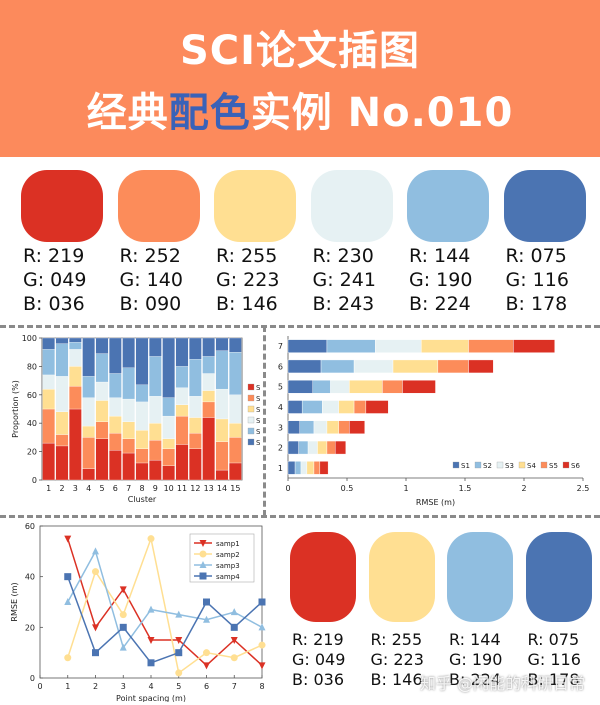  What do you see at coordinates (300, 109) in the screenshot?
I see `page-subtitle: 经典配色实例 No.010` at bounding box center [300, 109].